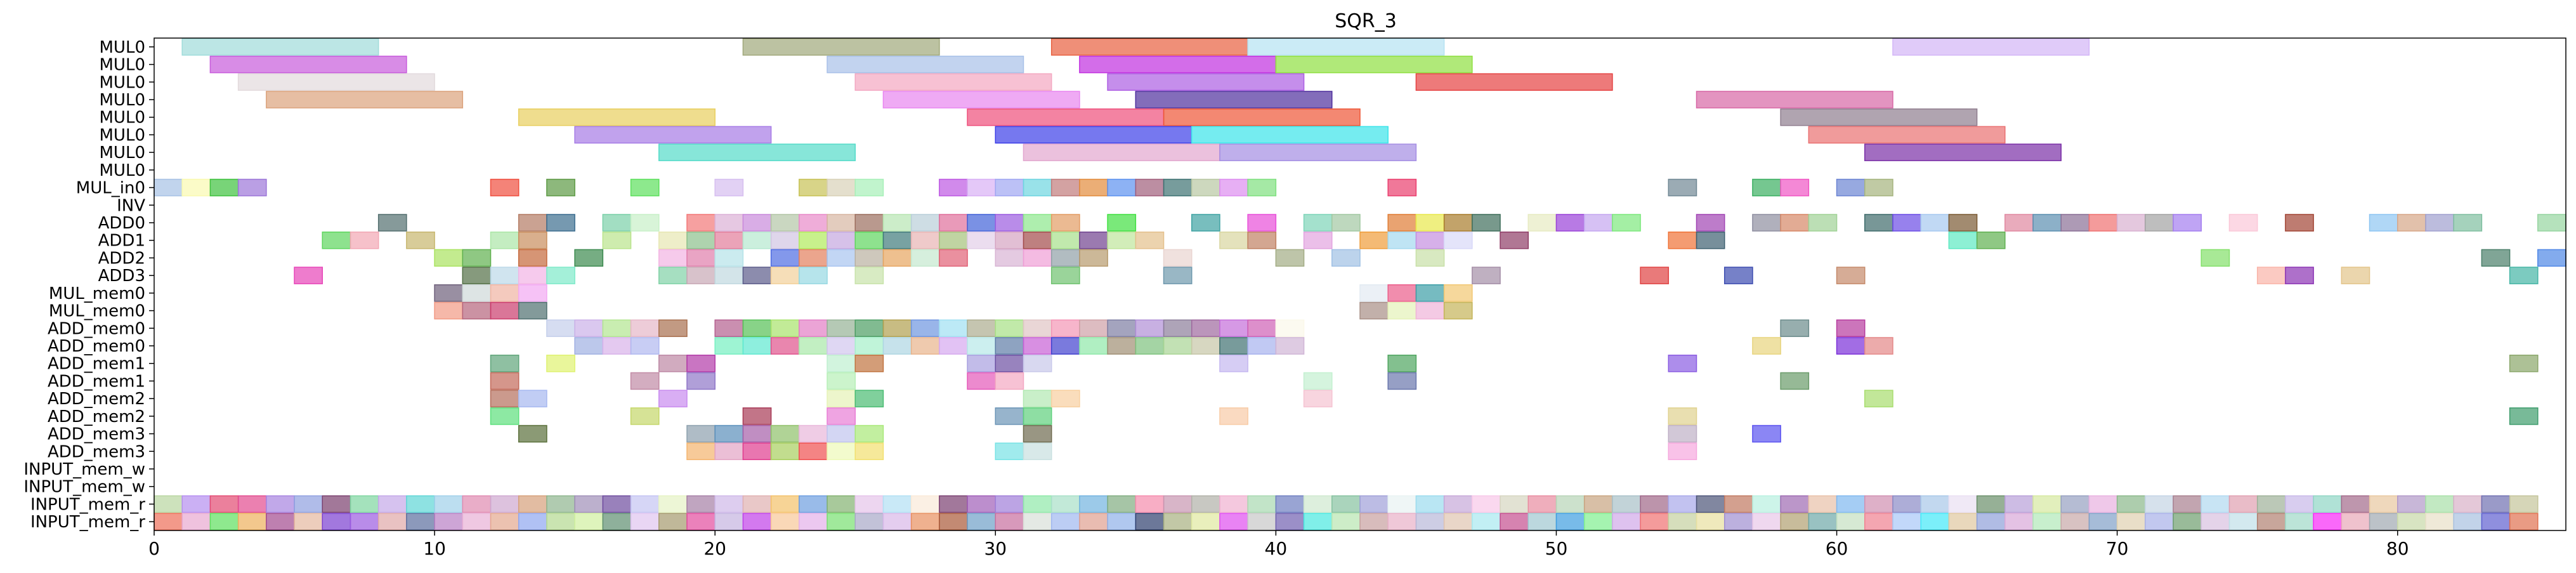  I want to click on x-tick-label: 60, so click(1837, 549).